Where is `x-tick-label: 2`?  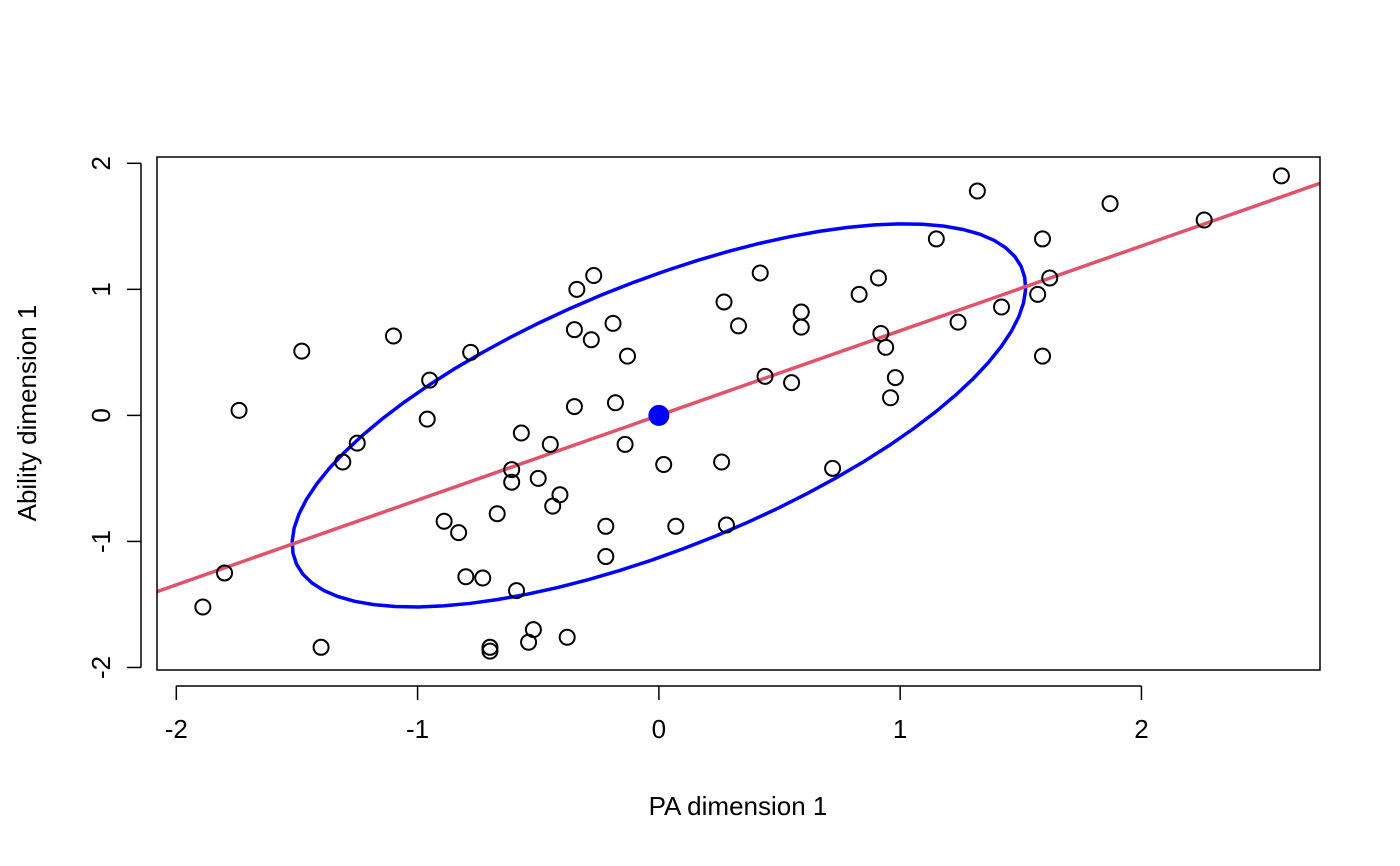
x-tick-label: 2 is located at coordinates (1141, 729).